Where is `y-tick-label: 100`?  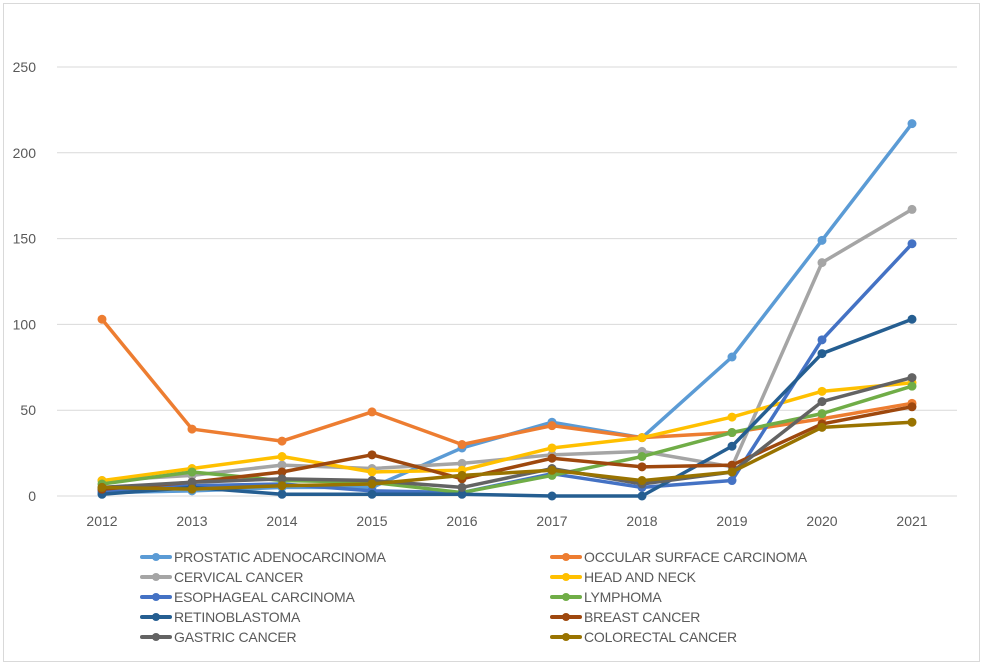 y-tick-label: 100 is located at coordinates (25, 324).